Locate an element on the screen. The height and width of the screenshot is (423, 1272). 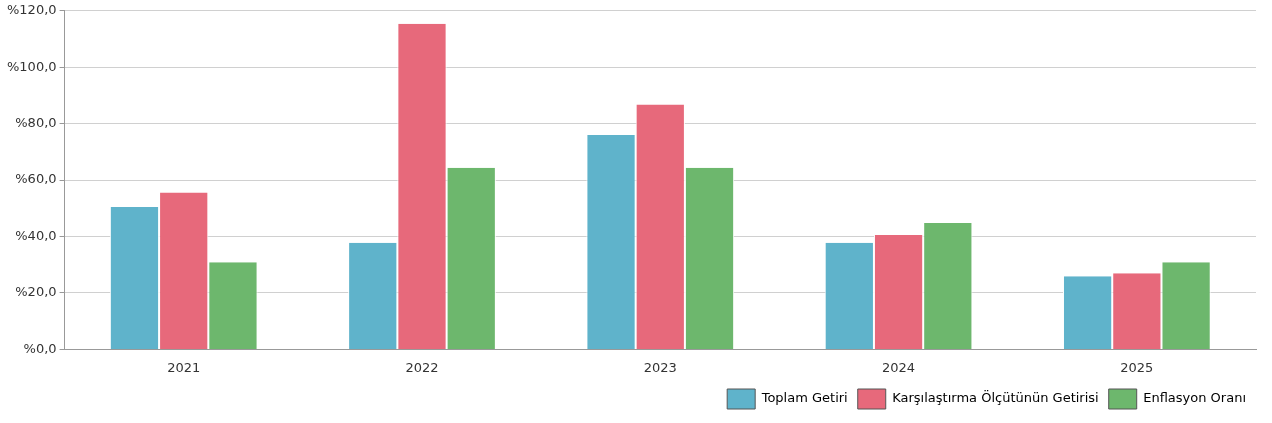
y-tick-label: %80,0 is located at coordinates (36, 123).